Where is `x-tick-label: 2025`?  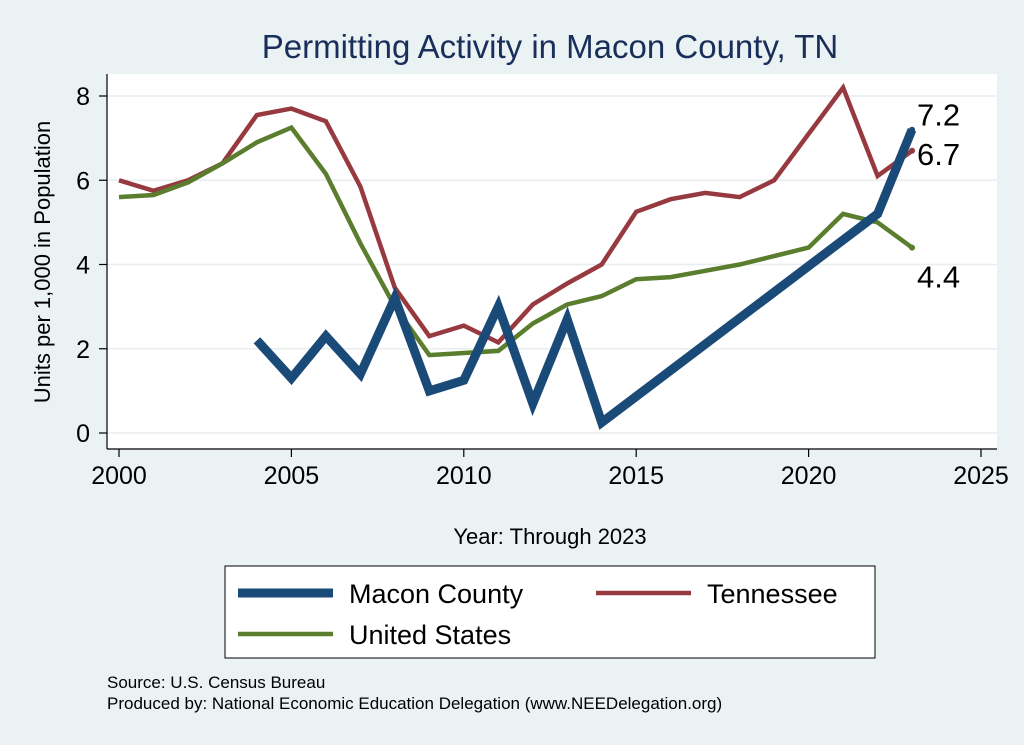
x-tick-label: 2025 is located at coordinates (981, 476).